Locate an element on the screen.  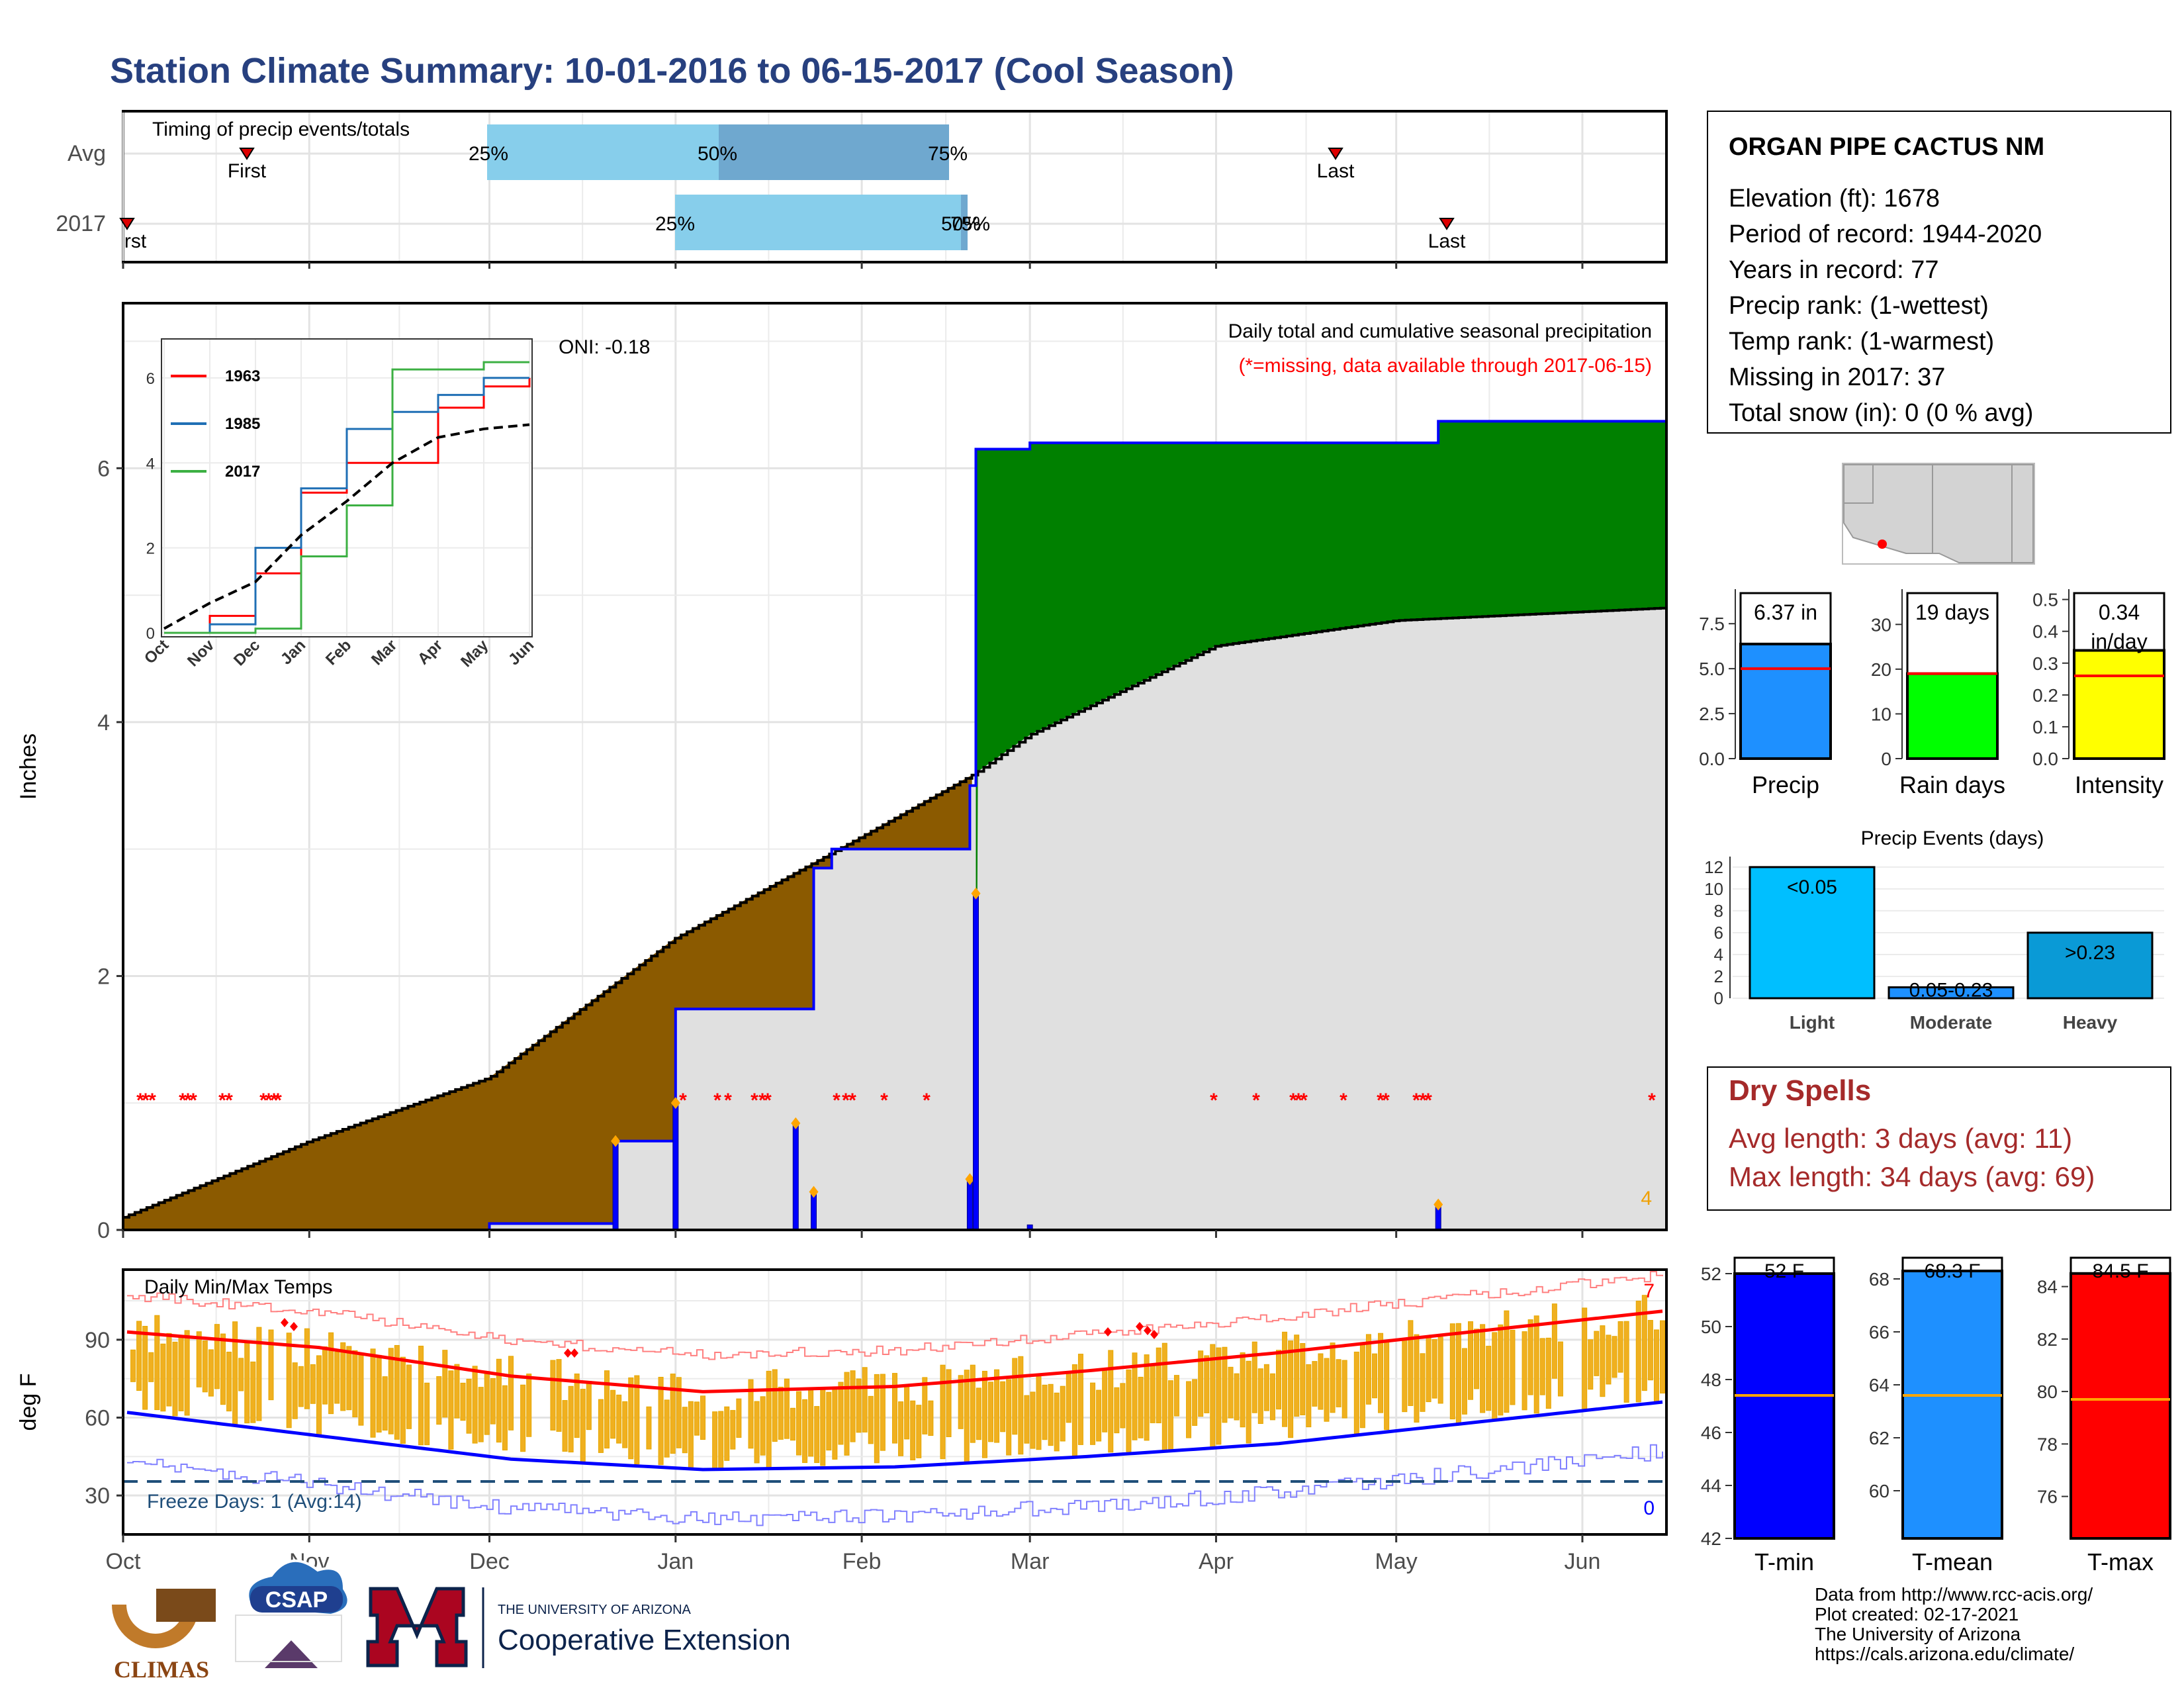
avg-max-line is located at coordinates (894, 1351).